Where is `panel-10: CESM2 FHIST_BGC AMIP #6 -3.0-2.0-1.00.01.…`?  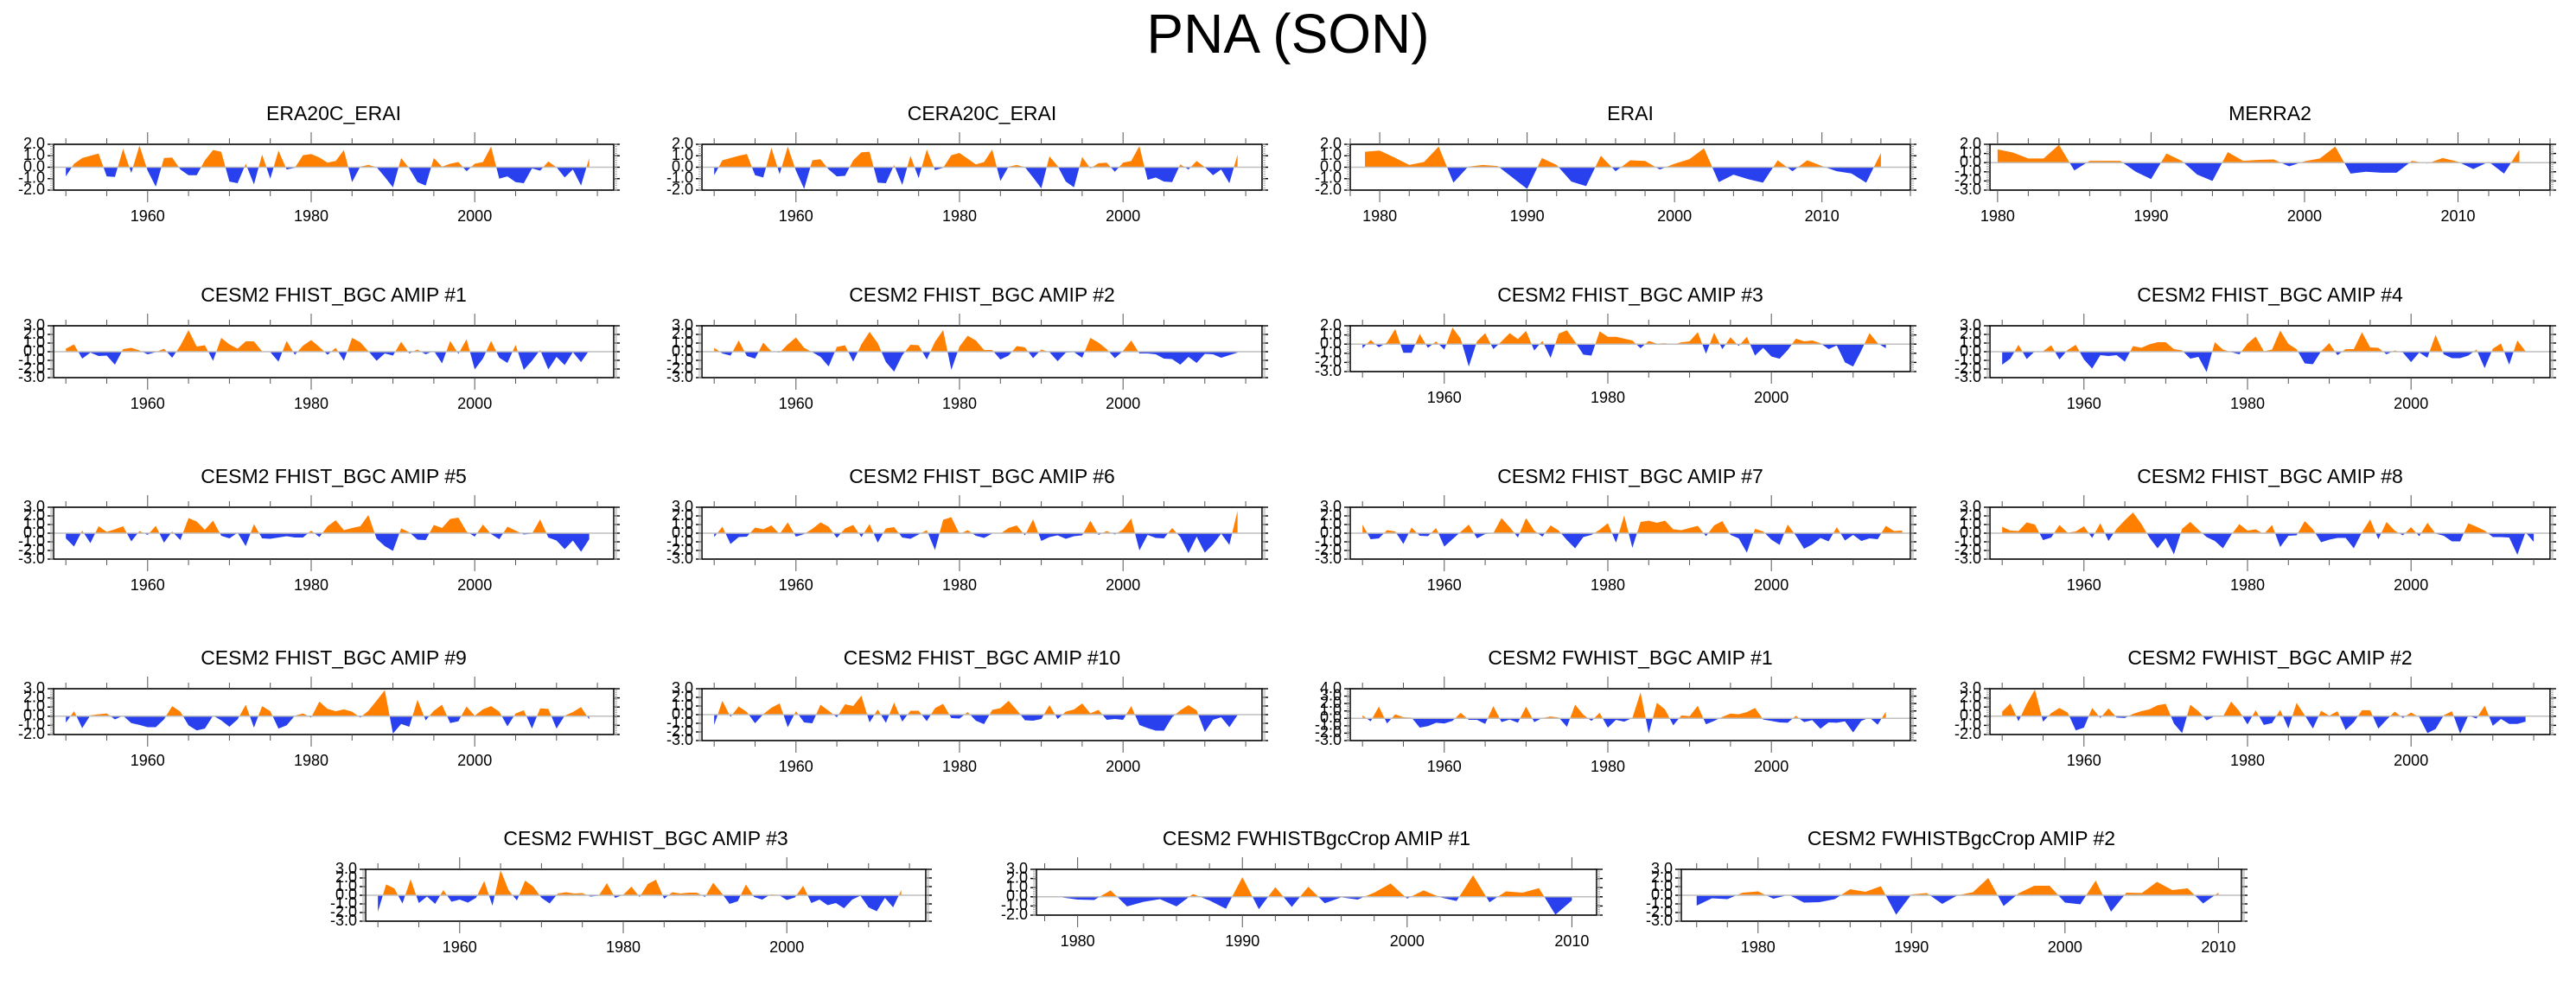 panel-10: CESM2 FHIST_BGC AMIP #6 -3.0-2.0-1.00.01.… is located at coordinates (967, 529).